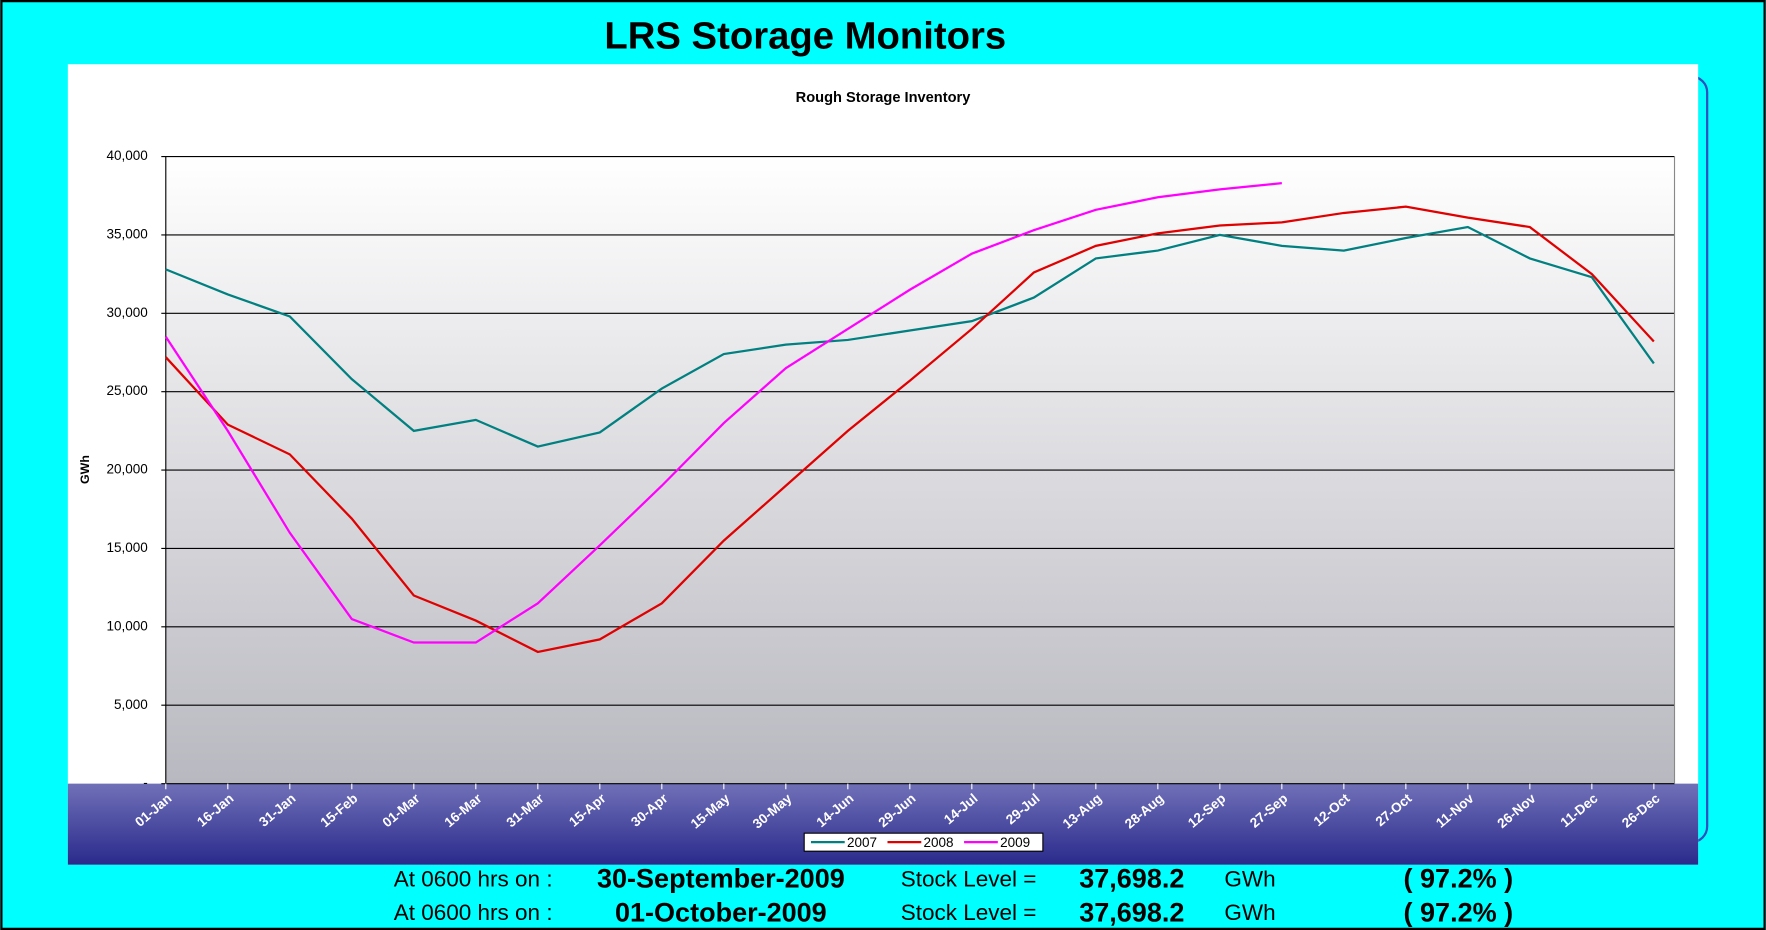 This screenshot has width=1766, height=930. I want to click on footer-date: 30-September-2009, so click(721, 879).